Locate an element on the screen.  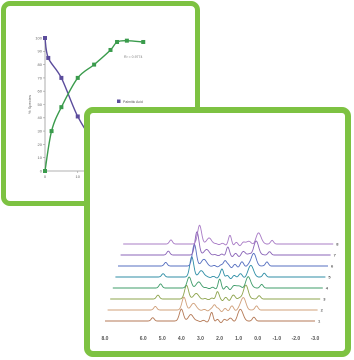
y-tick-label: 100 is located at coordinates (38, 37).